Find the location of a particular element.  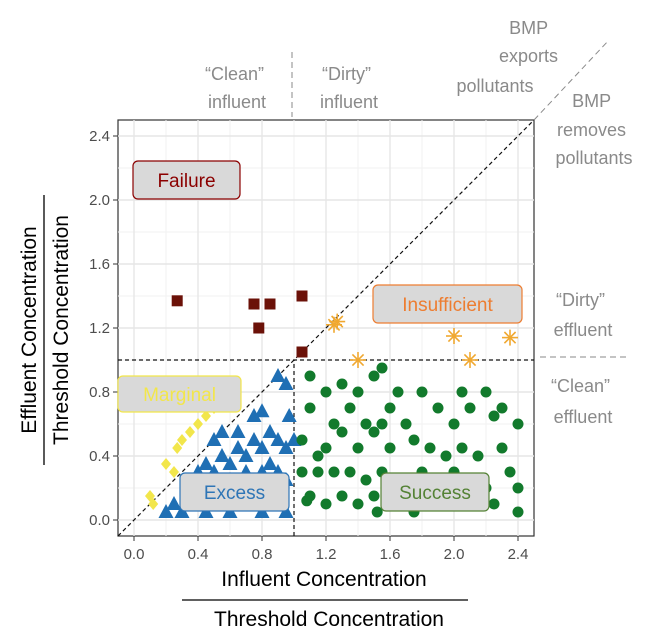

y-tick-label: 1.6 is located at coordinates (99, 264).